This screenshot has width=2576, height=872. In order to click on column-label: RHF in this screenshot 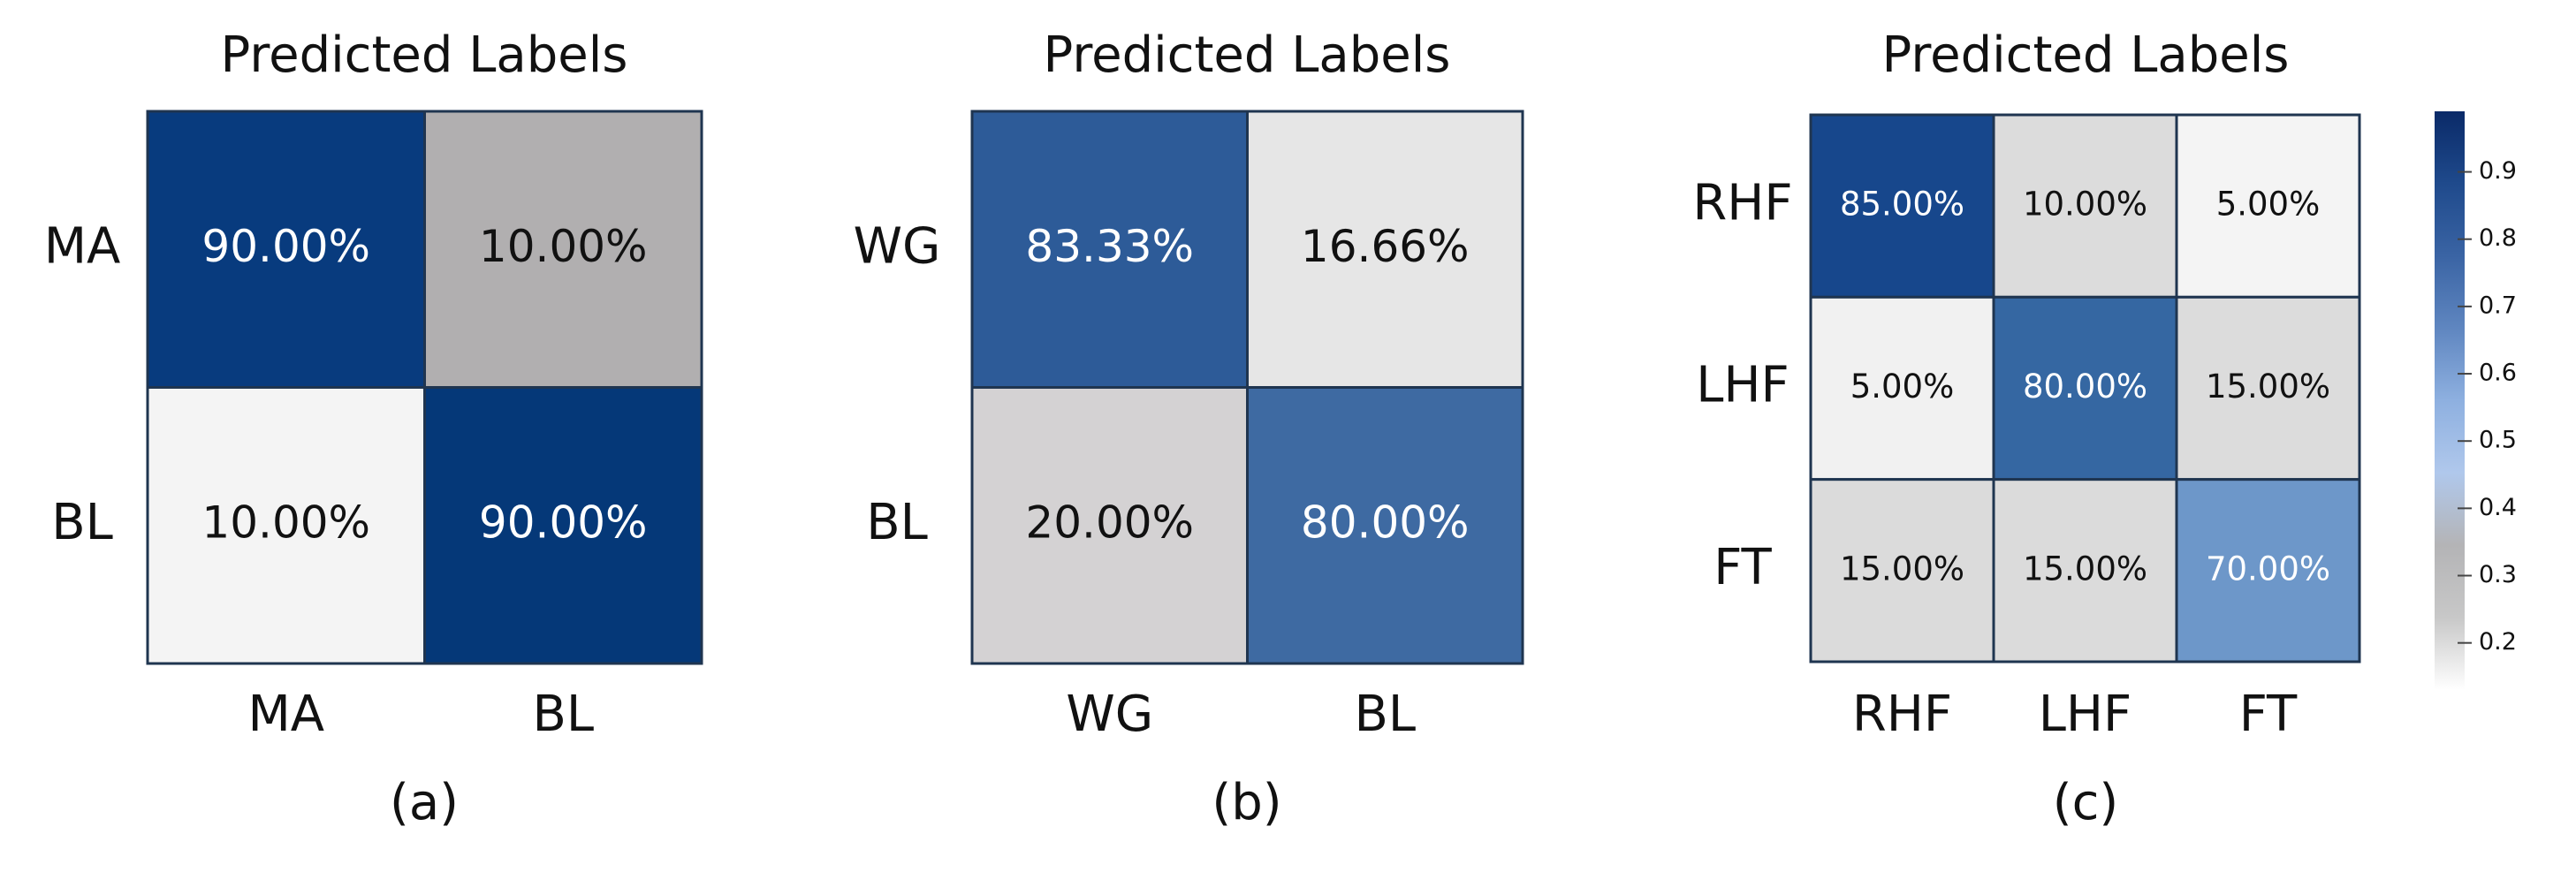, I will do `click(1902, 714)`.